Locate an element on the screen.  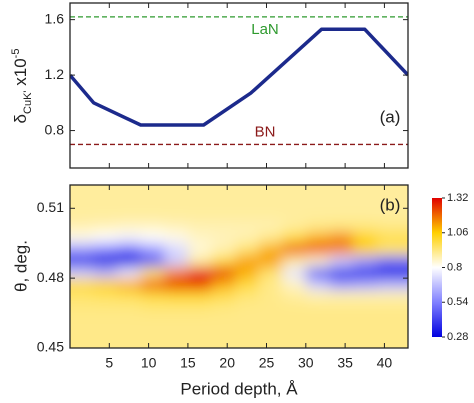
y-tick-label: 1.6 is located at coordinates (55, 18).